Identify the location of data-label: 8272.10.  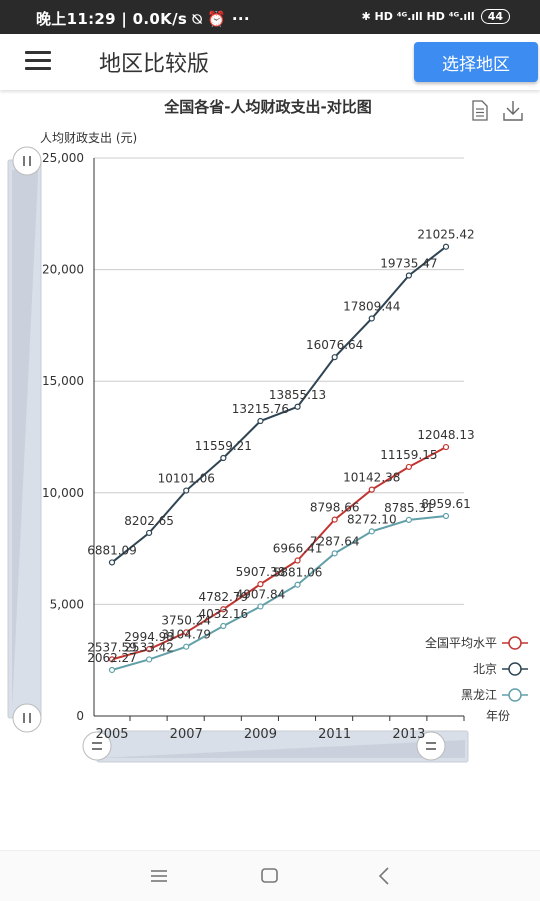
(372, 519).